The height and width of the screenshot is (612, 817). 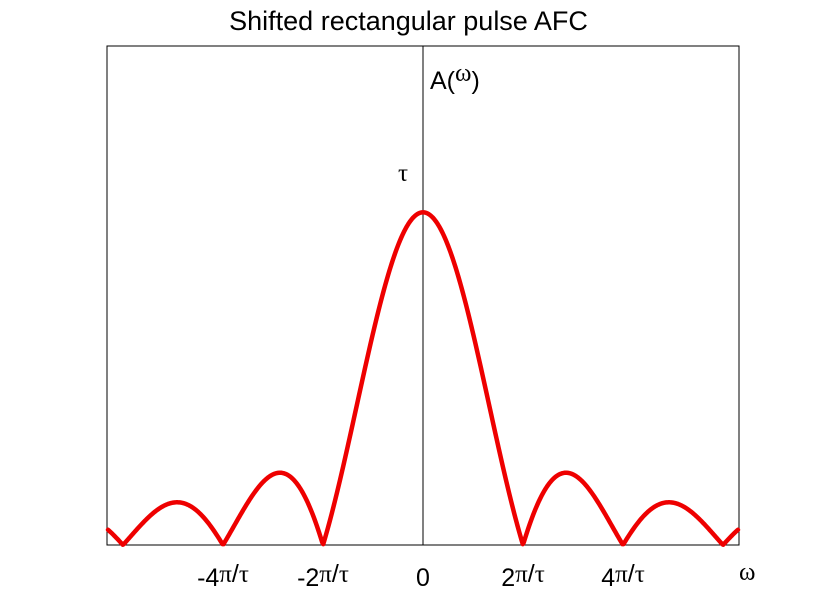 I want to click on x-tick-label: 4π/τ, so click(x=623, y=576).